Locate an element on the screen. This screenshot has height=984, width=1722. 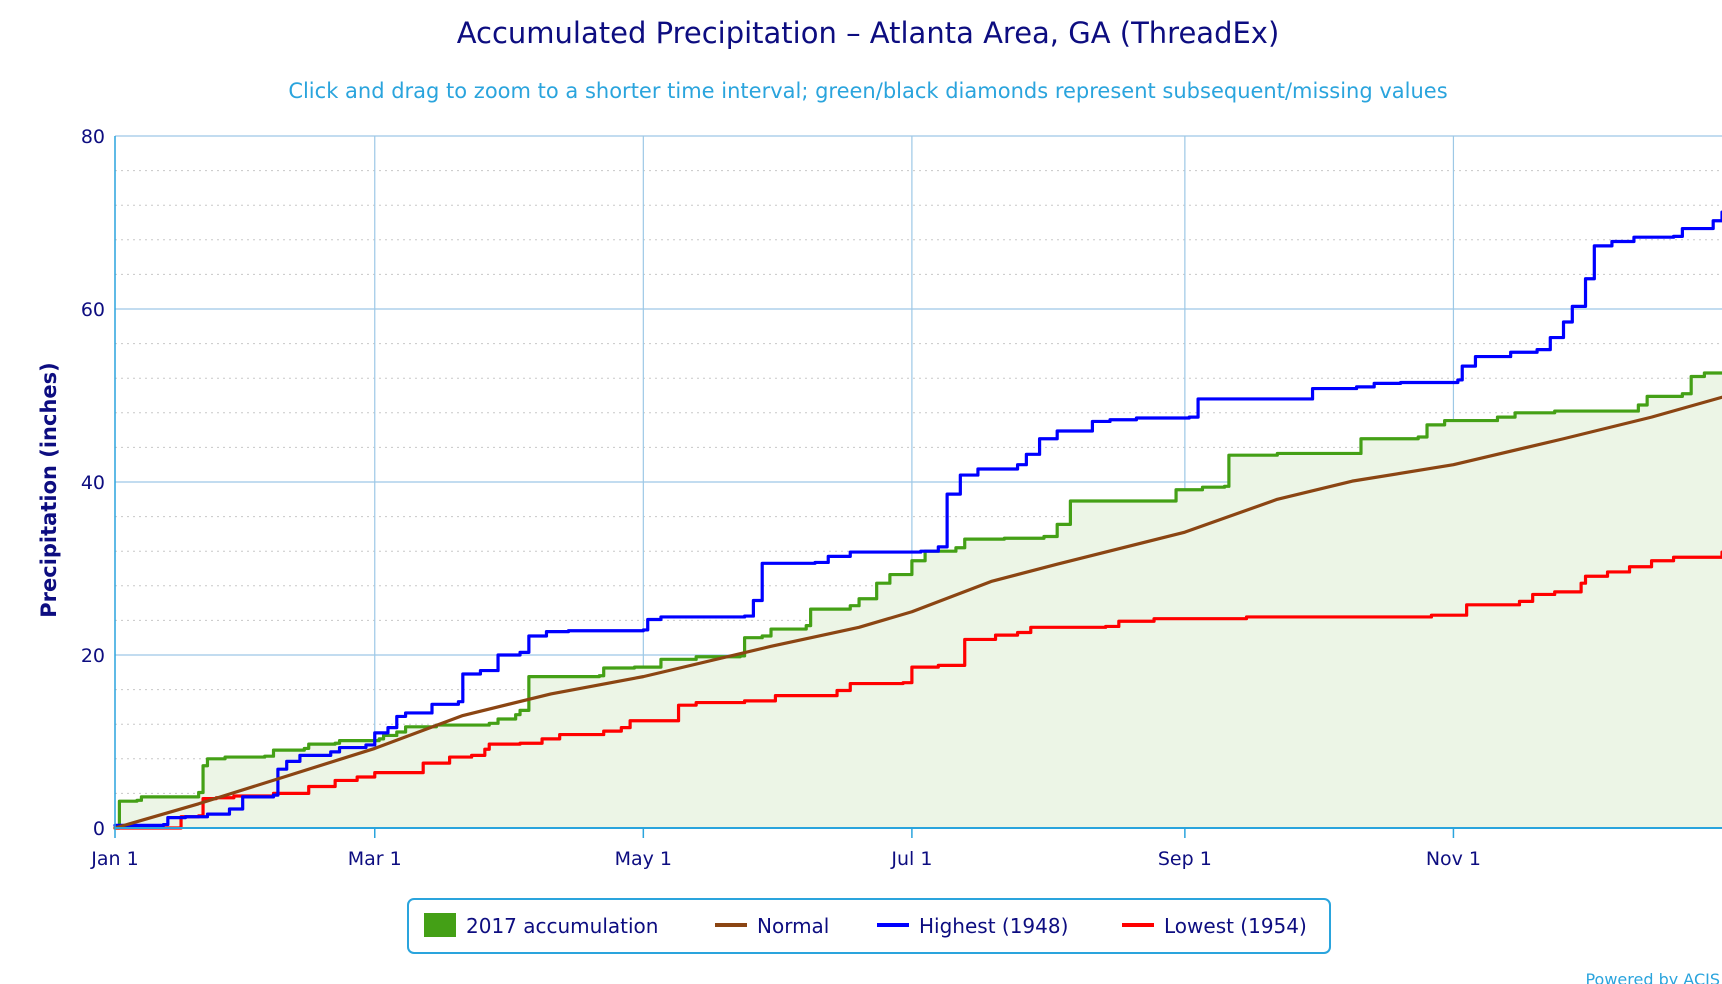
legend-label-normal: Normal is located at coordinates (793, 926).